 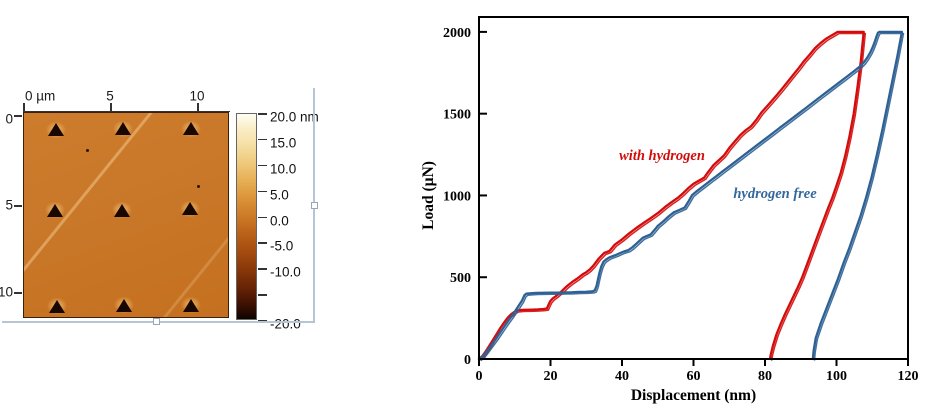 What do you see at coordinates (314, 205) in the screenshot?
I see `selection-handle-right` at bounding box center [314, 205].